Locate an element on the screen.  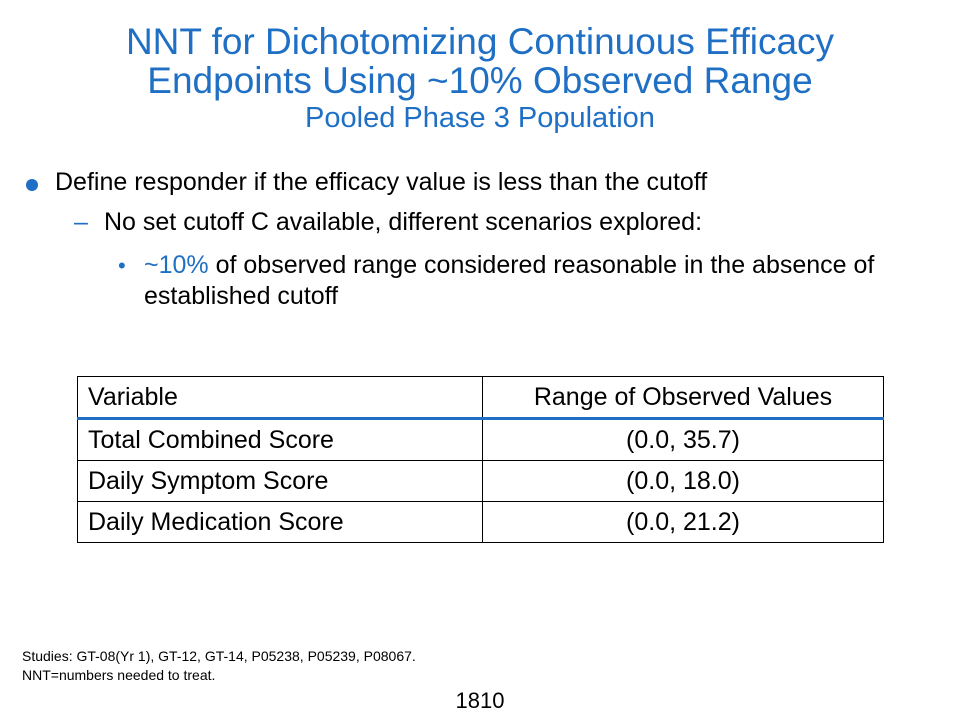
footnote-nnt: NNT=numbers needed to treat. is located at coordinates (119, 675).